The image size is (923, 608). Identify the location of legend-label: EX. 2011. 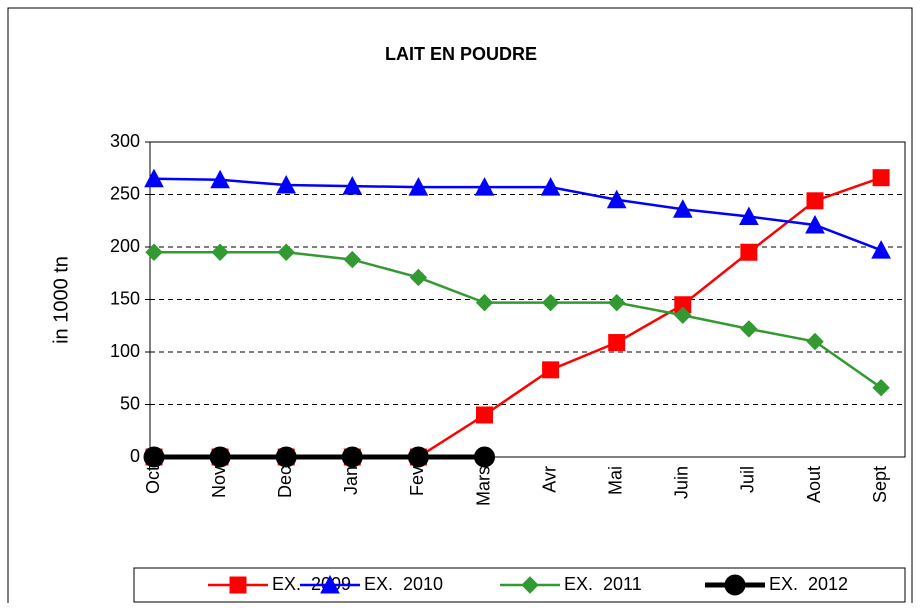
(603, 584).